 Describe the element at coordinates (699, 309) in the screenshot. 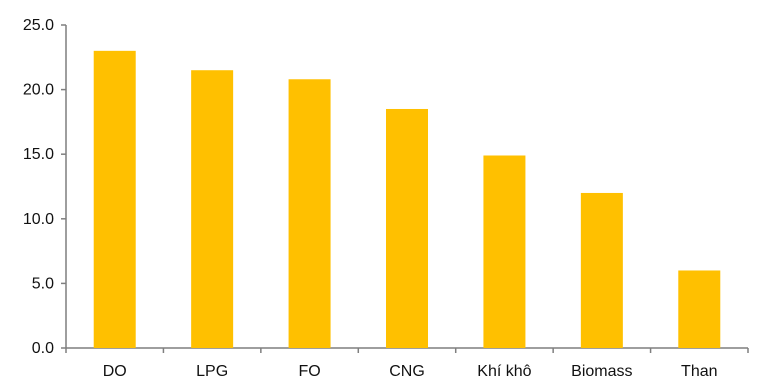

I see `bar-than` at that location.